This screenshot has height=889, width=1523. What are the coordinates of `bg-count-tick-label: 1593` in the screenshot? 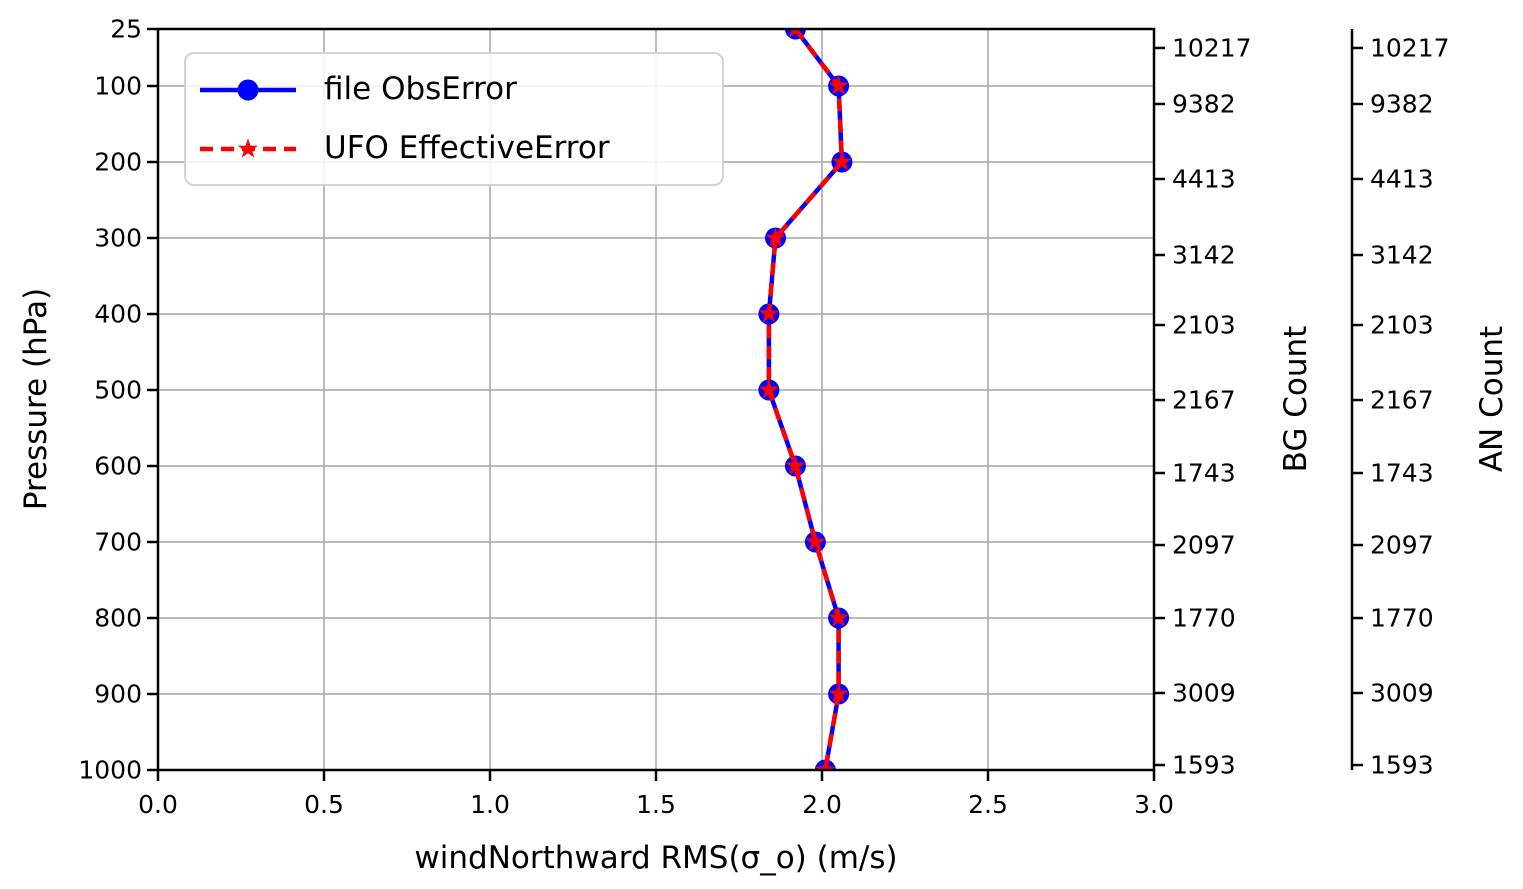 It's located at (1204, 765).